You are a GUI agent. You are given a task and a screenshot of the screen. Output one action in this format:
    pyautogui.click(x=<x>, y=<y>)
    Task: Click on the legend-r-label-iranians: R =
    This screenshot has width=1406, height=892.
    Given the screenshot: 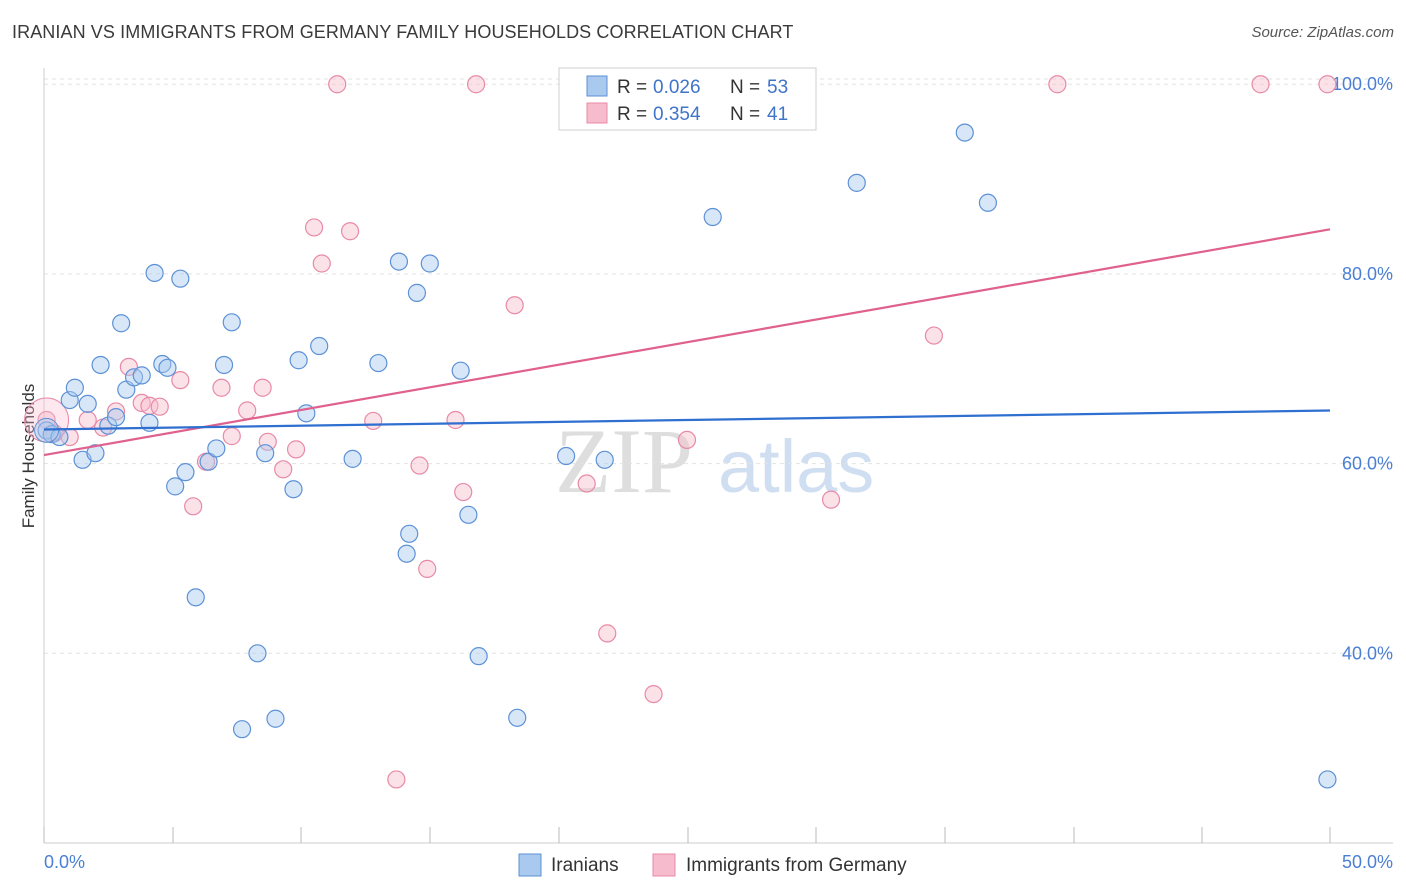 What is the action you would take?
    pyautogui.click(x=632, y=87)
    